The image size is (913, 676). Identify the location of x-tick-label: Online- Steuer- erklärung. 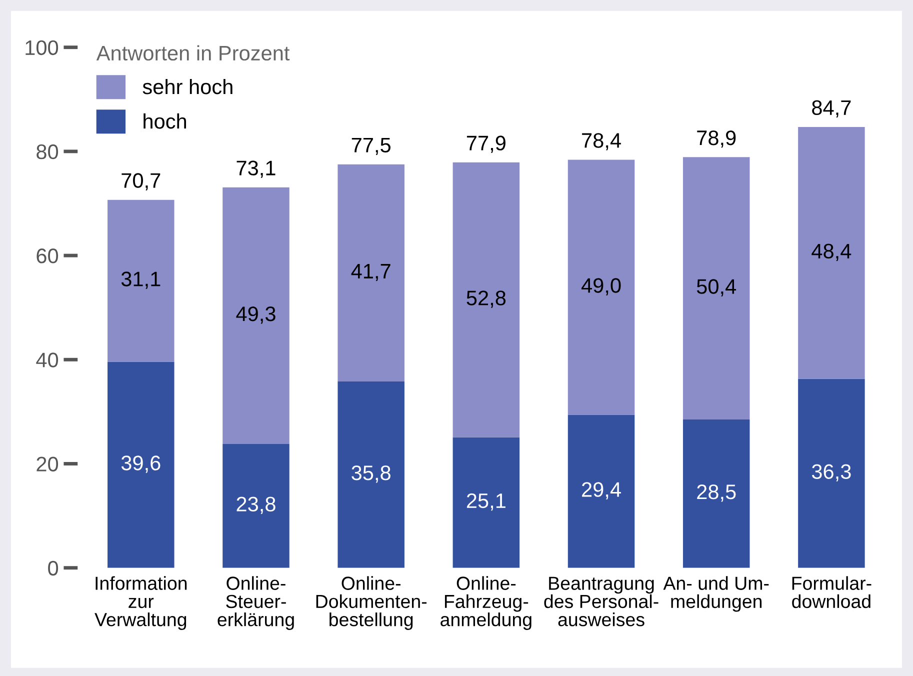
(256, 603).